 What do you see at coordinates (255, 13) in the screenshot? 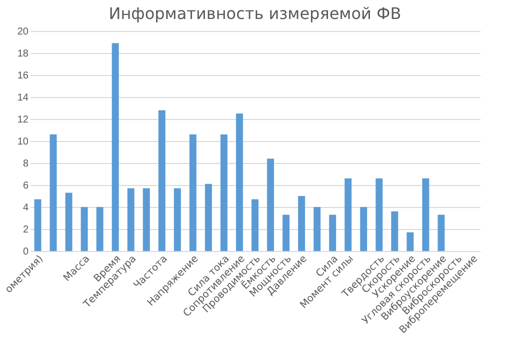
I see `chart-title: Информативность измеряемой ФВ` at bounding box center [255, 13].